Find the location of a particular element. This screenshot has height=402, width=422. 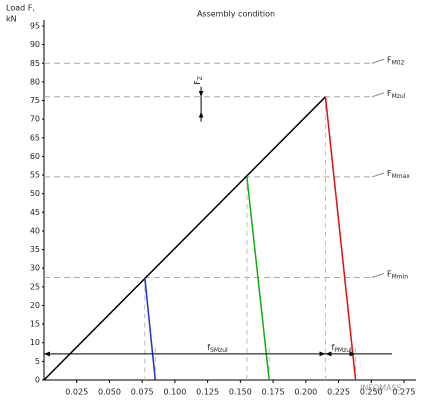

force-label-sub: Z is located at coordinates (200, 78).